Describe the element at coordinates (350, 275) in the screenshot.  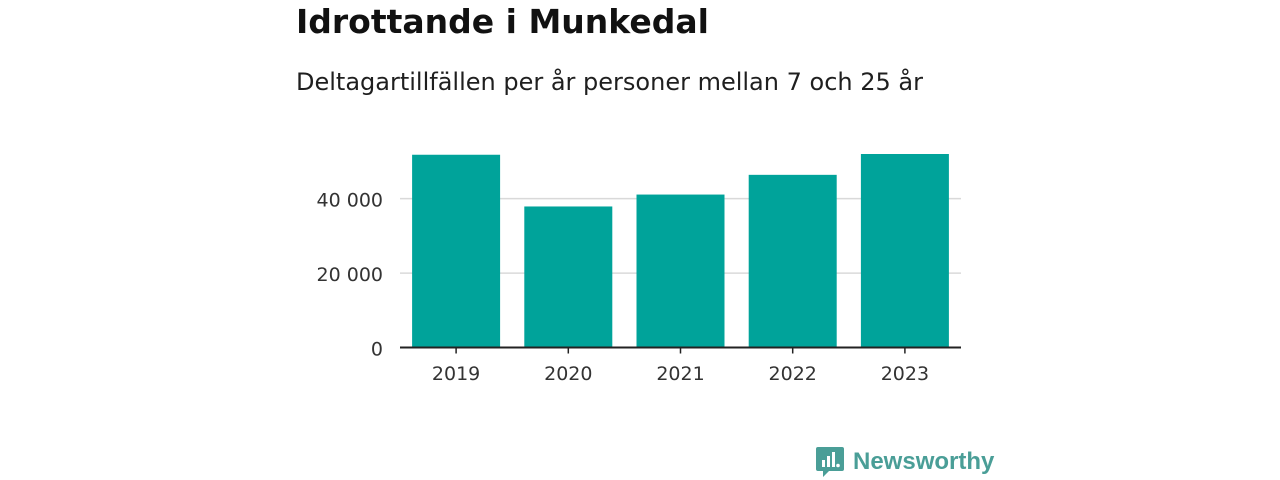
I see `y-tick-label: 20 000` at that location.